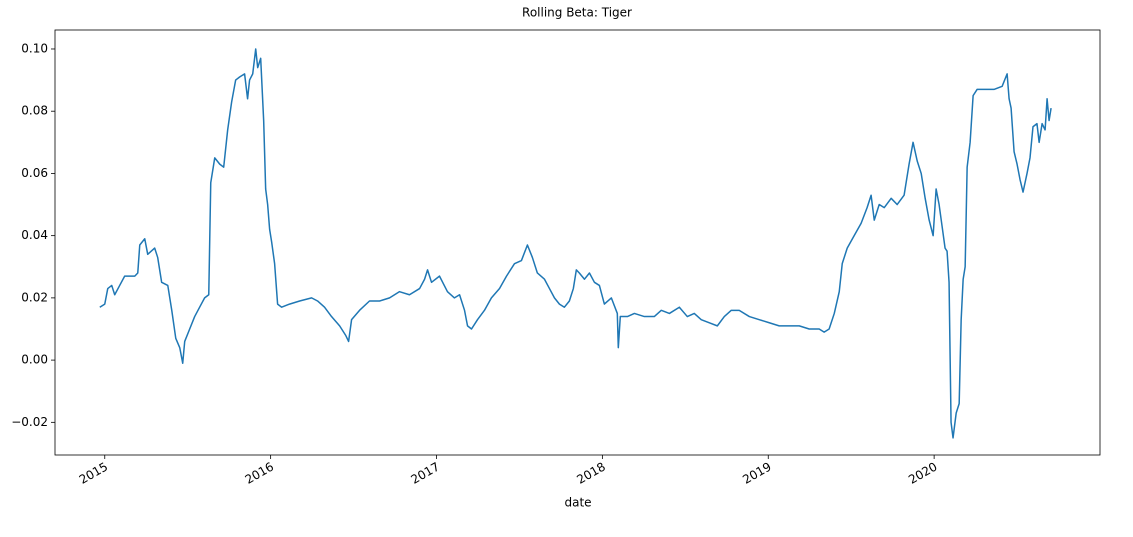 Image resolution: width=1133 pixels, height=537 pixels. I want to click on x-tick-label: 2018, so click(590, 472).